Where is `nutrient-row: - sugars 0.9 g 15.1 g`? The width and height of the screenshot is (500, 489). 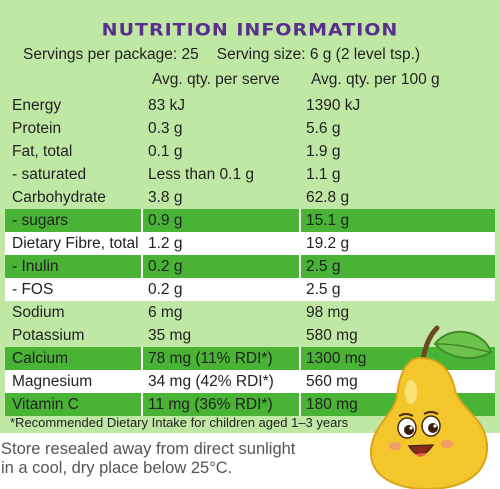
nutrient-row: - sugars 0.9 g 15.1 g is located at coordinates (250, 220).